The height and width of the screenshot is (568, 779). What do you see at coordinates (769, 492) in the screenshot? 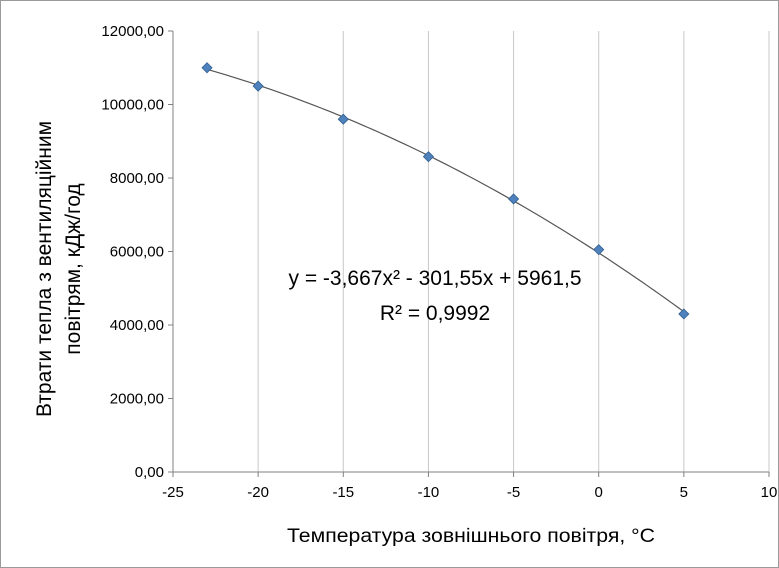
I see `x-tick-label: 10` at bounding box center [769, 492].